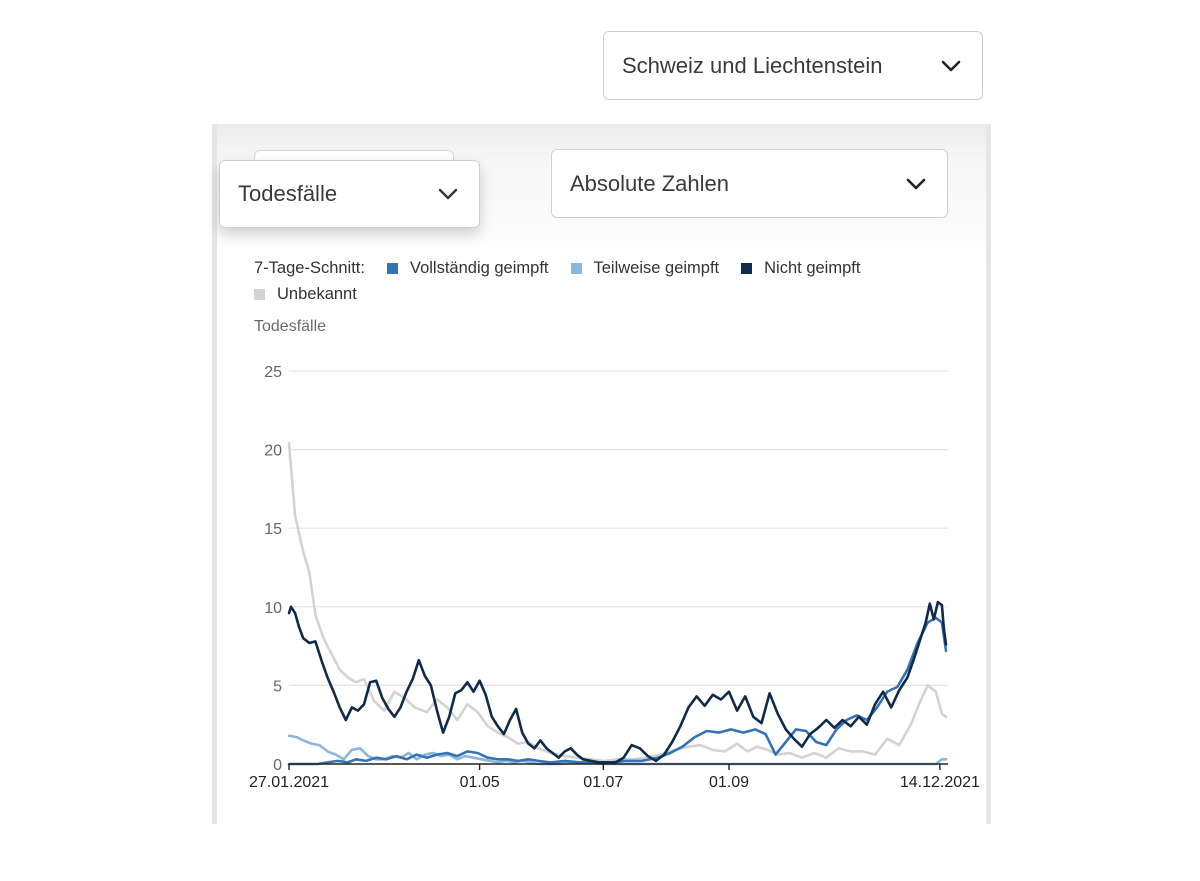 Image resolution: width=1200 pixels, height=881 pixels. Describe the element at coordinates (273, 529) in the screenshot. I see `y-tick-label: 15` at that location.